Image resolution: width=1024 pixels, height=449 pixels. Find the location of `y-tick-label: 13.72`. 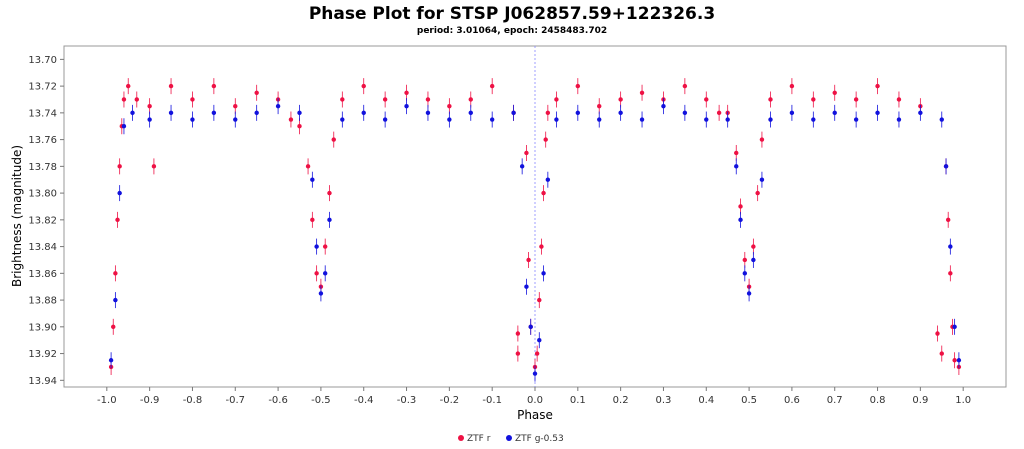

y-tick-label: 13.72 is located at coordinates (42, 87).